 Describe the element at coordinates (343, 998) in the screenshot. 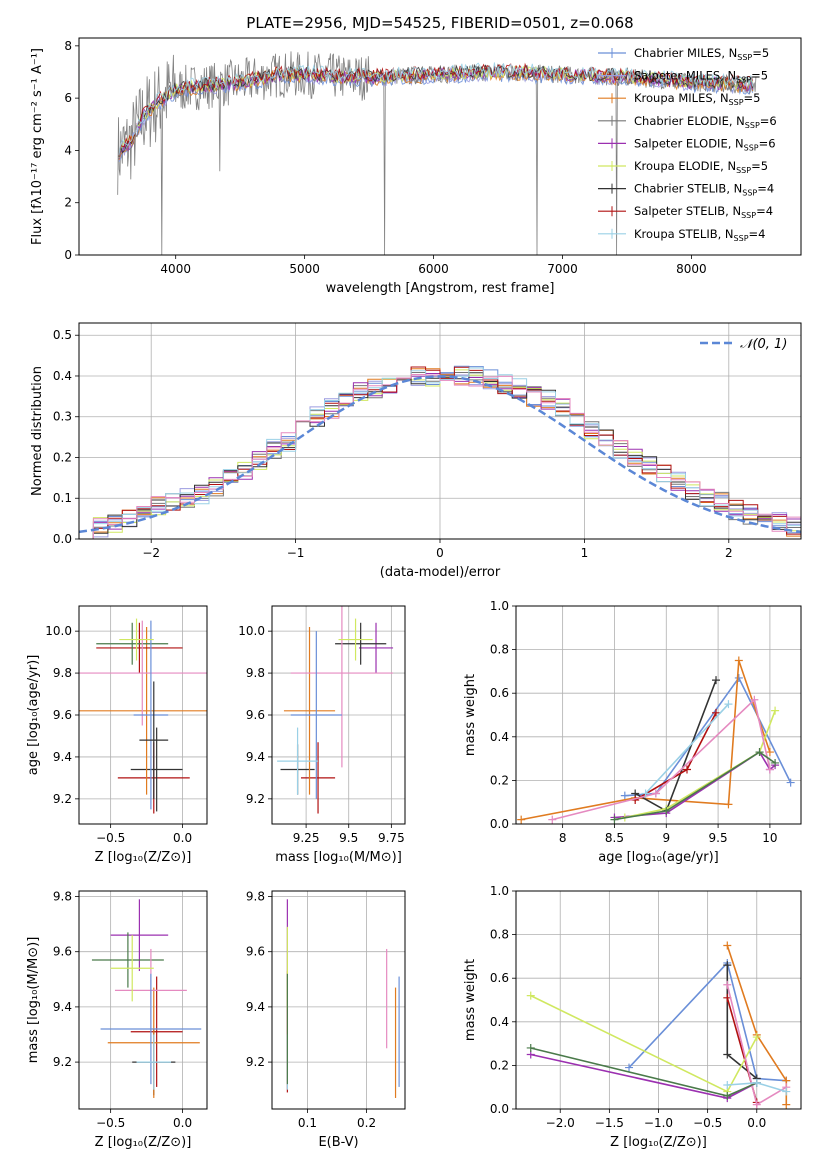

I see `mass-vs-EBV-plot-area` at that location.